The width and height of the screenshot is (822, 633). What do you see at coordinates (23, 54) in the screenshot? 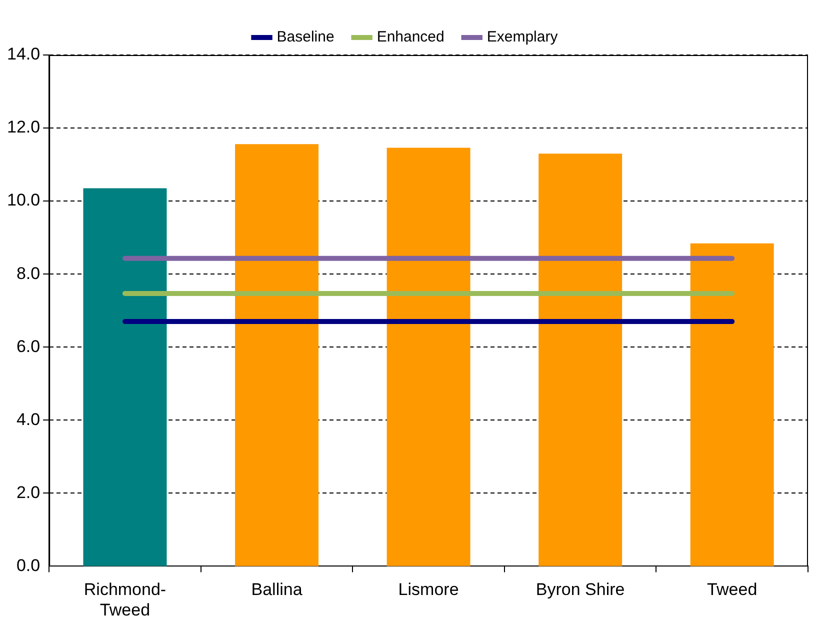
I see `y-tick-label: 14.0` at bounding box center [23, 54].